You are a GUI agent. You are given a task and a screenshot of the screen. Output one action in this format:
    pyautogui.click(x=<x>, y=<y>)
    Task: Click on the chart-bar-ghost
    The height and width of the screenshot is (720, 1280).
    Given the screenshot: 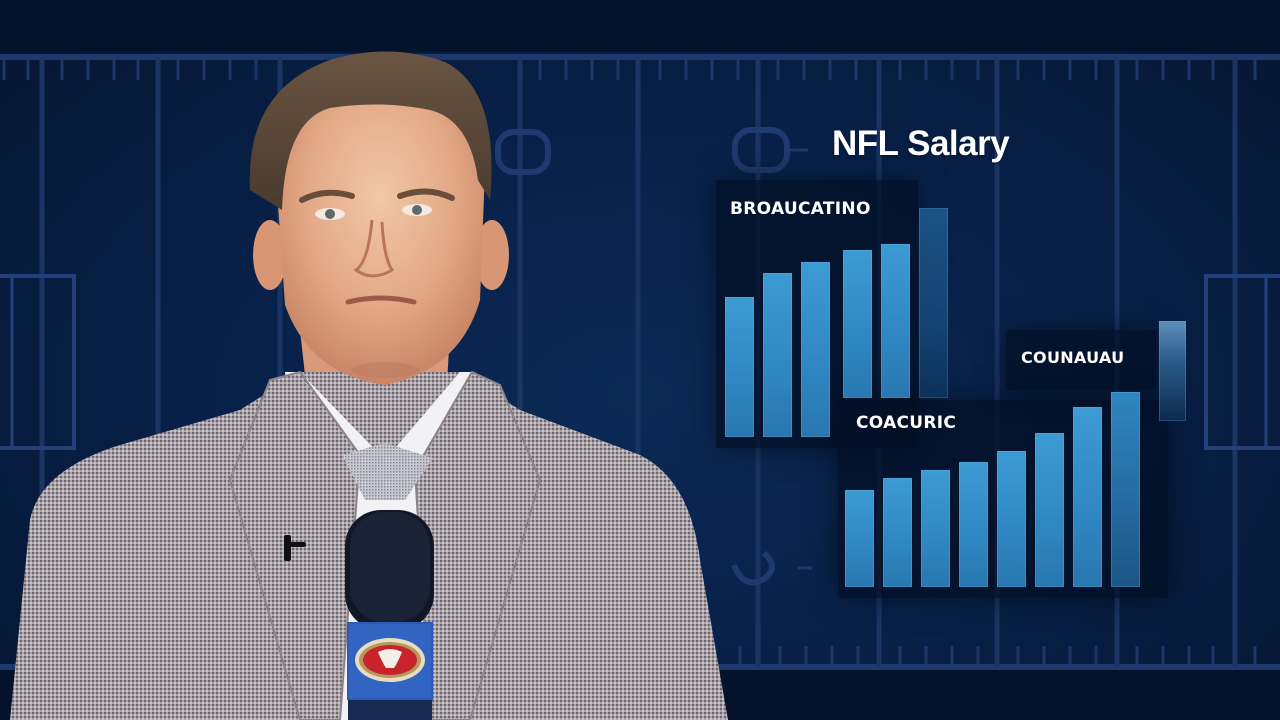 What is the action you would take?
    pyautogui.click(x=1172, y=371)
    